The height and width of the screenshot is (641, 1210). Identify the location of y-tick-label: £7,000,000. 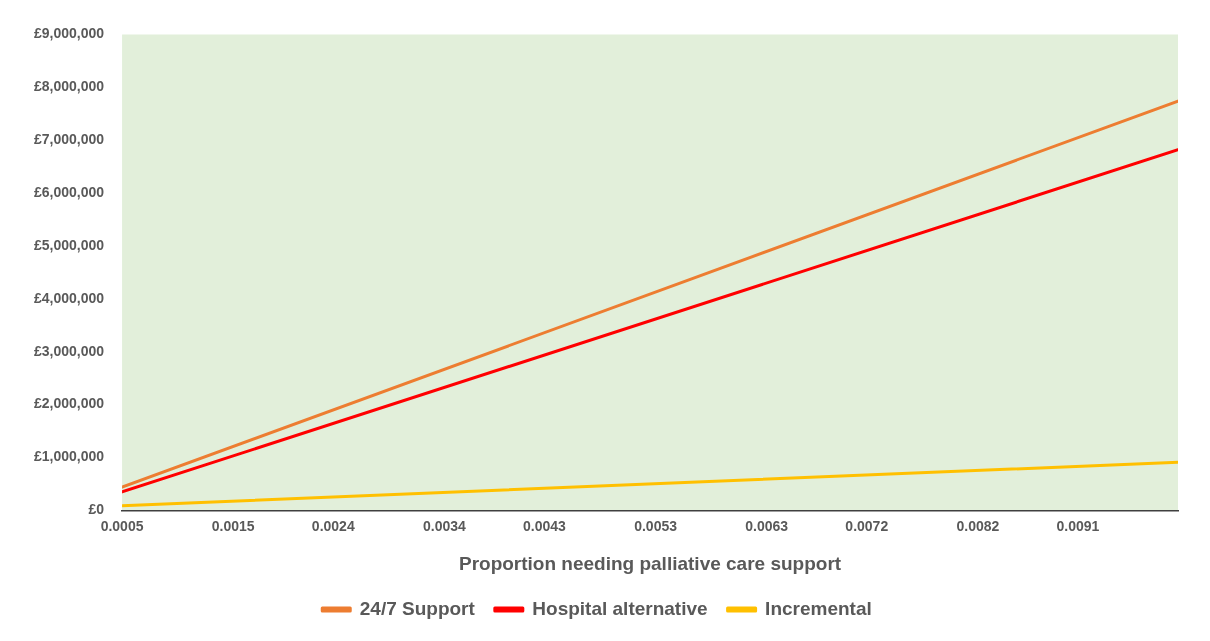
(69, 139).